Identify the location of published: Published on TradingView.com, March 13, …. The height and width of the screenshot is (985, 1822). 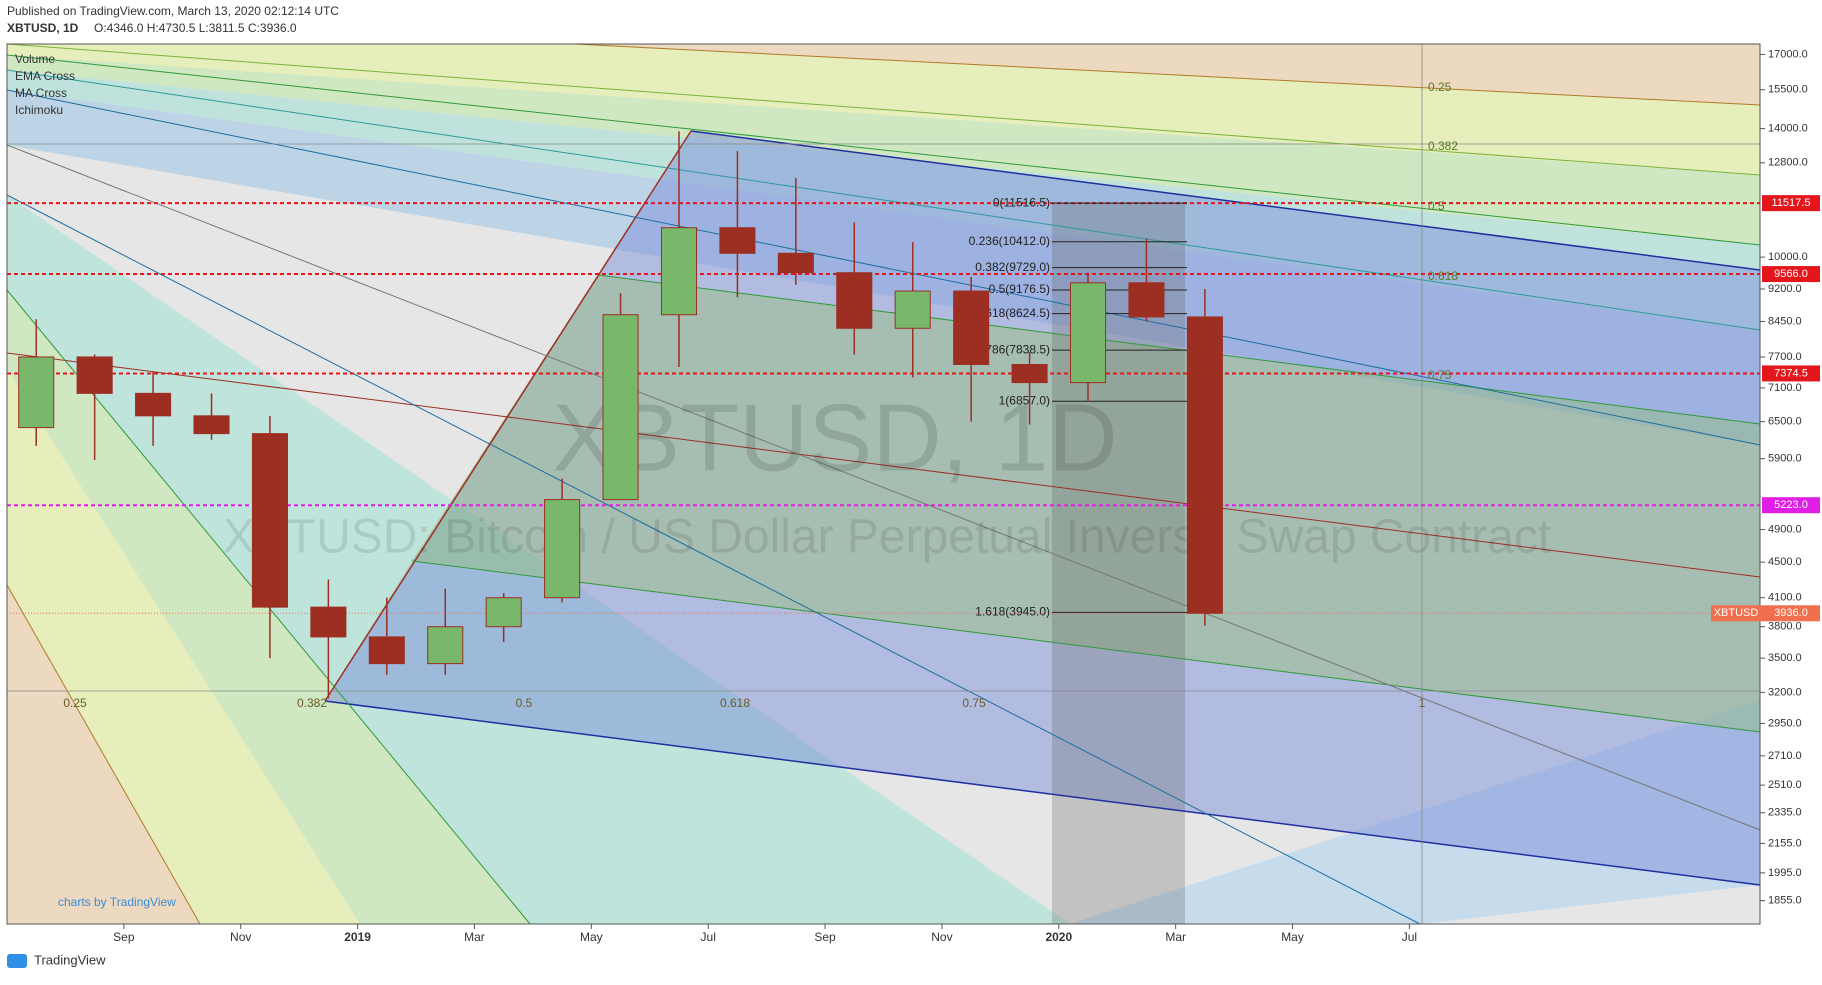
(173, 11).